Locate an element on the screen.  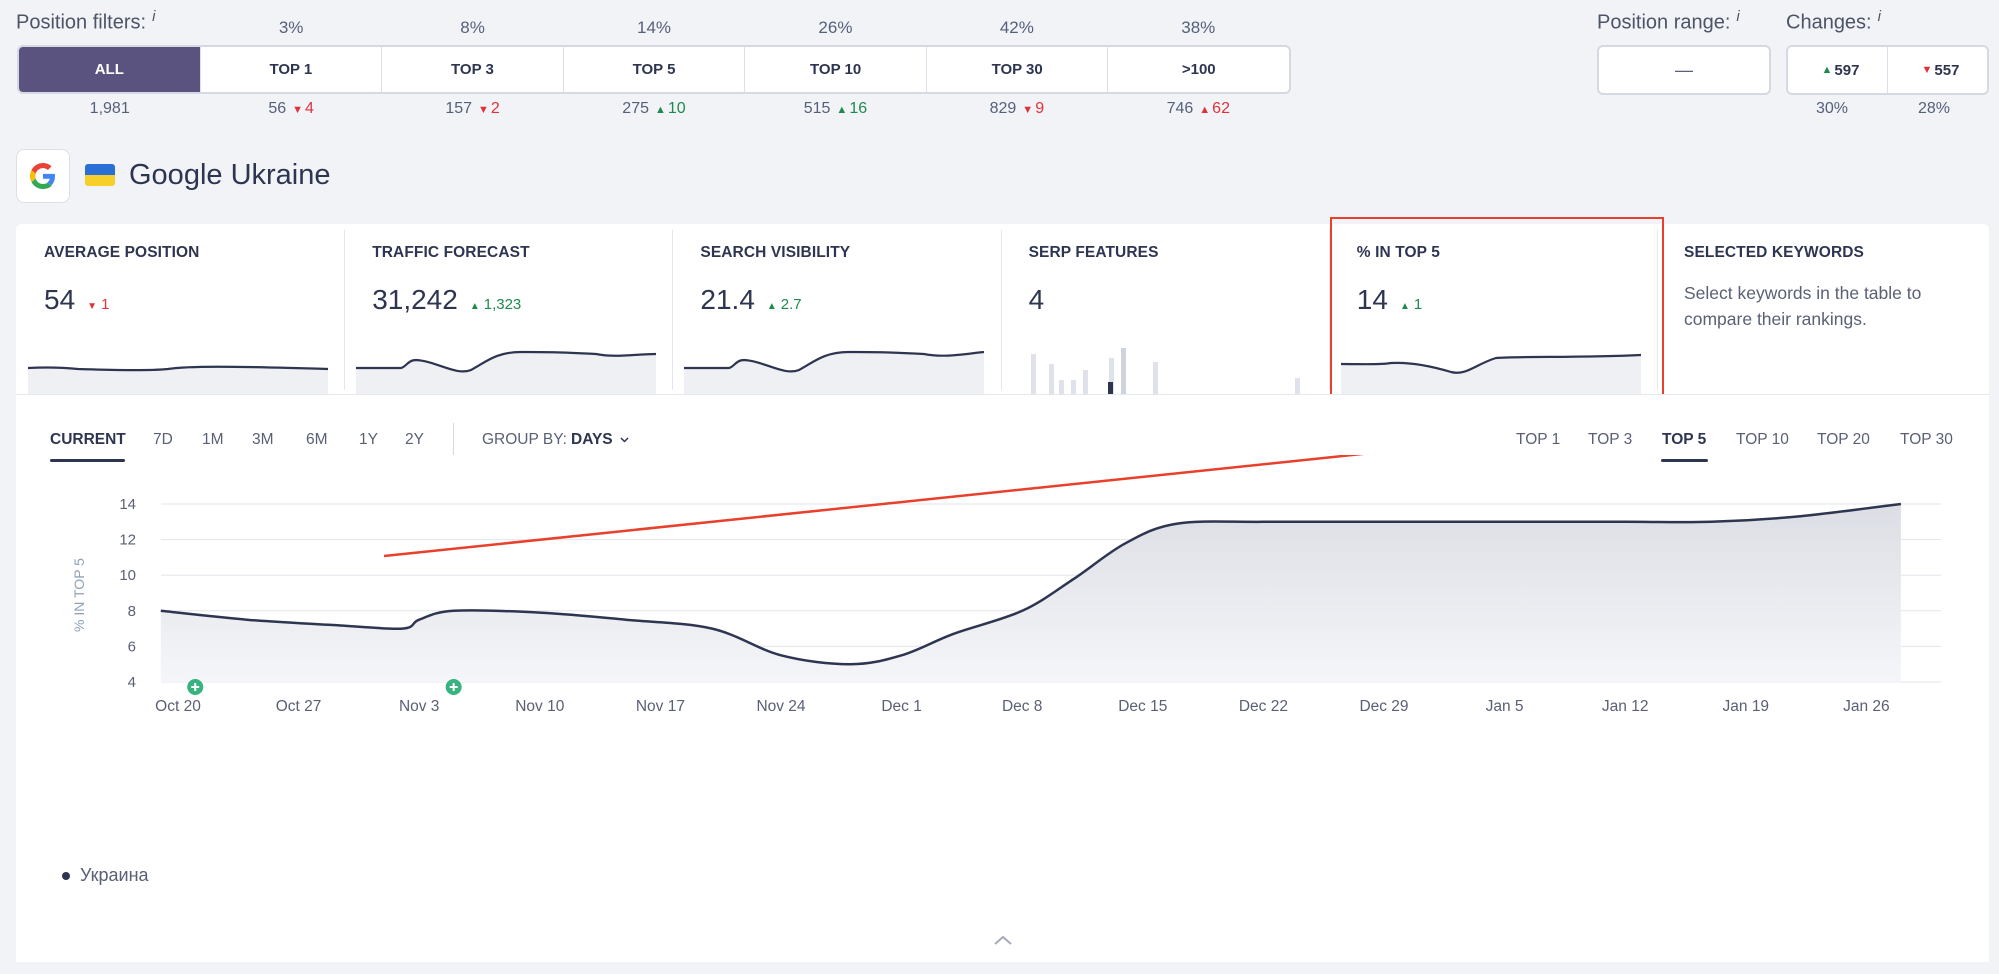
x-tick-label: Dec 29 is located at coordinates (1383, 706).